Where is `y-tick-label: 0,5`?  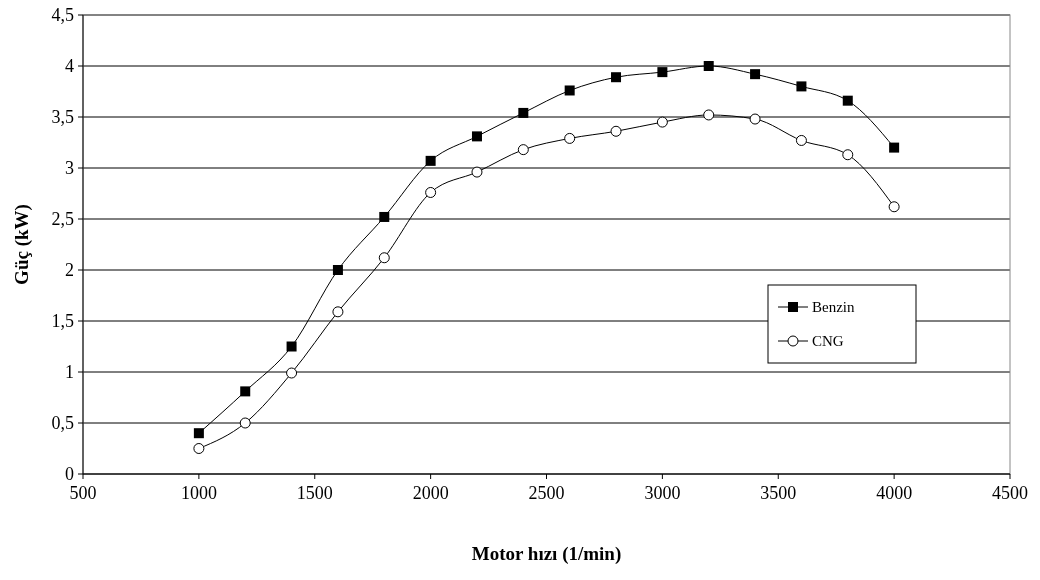
y-tick-label: 0,5 is located at coordinates (62, 423).